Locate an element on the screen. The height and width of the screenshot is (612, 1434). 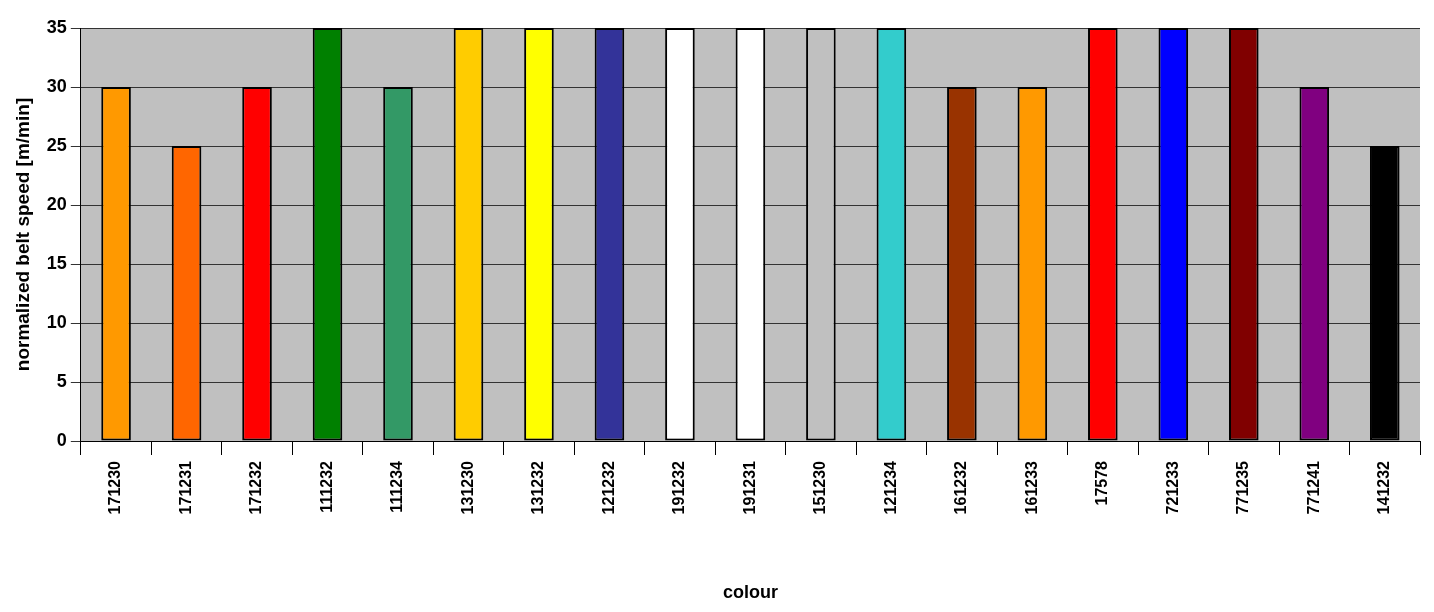
x-tick-label: 771235 is located at coordinates (1243, 487).